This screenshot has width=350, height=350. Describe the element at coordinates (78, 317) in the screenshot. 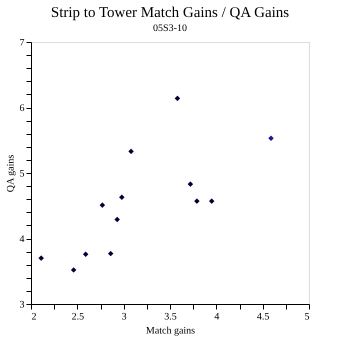

I see `x-tick-label: 2.5` at that location.